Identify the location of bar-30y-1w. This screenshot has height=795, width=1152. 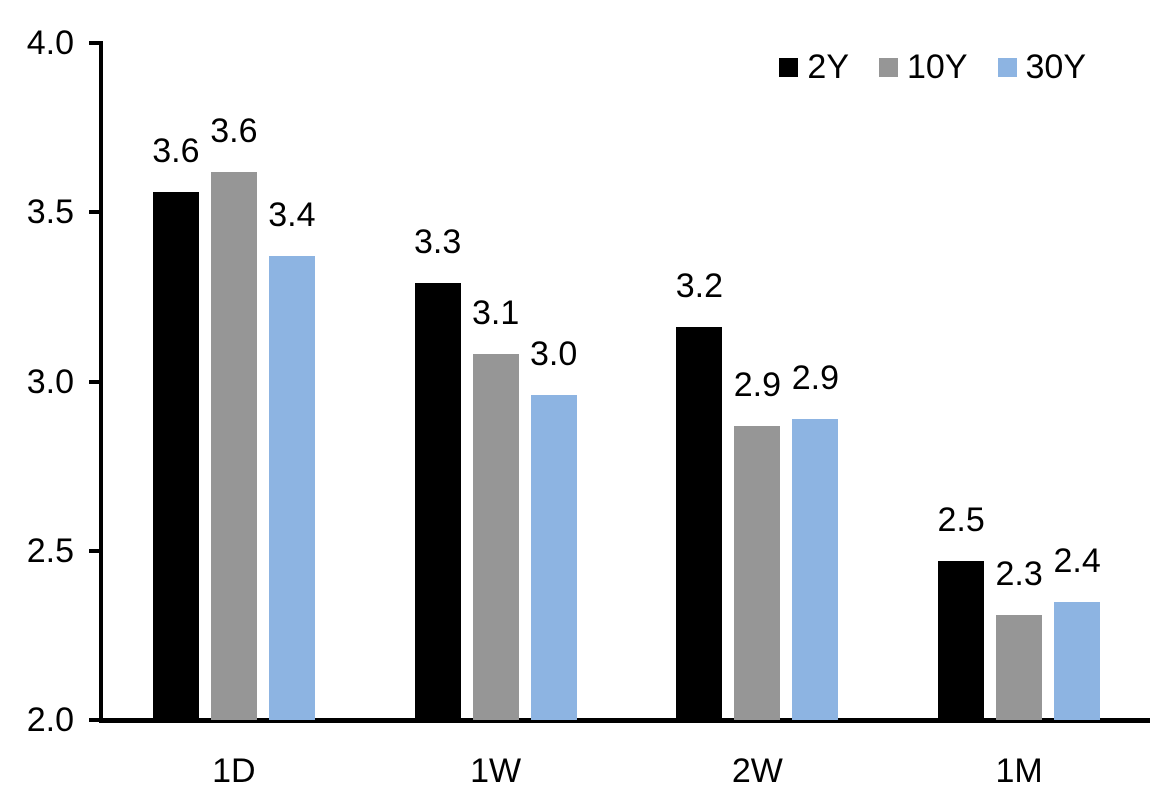
(553, 557).